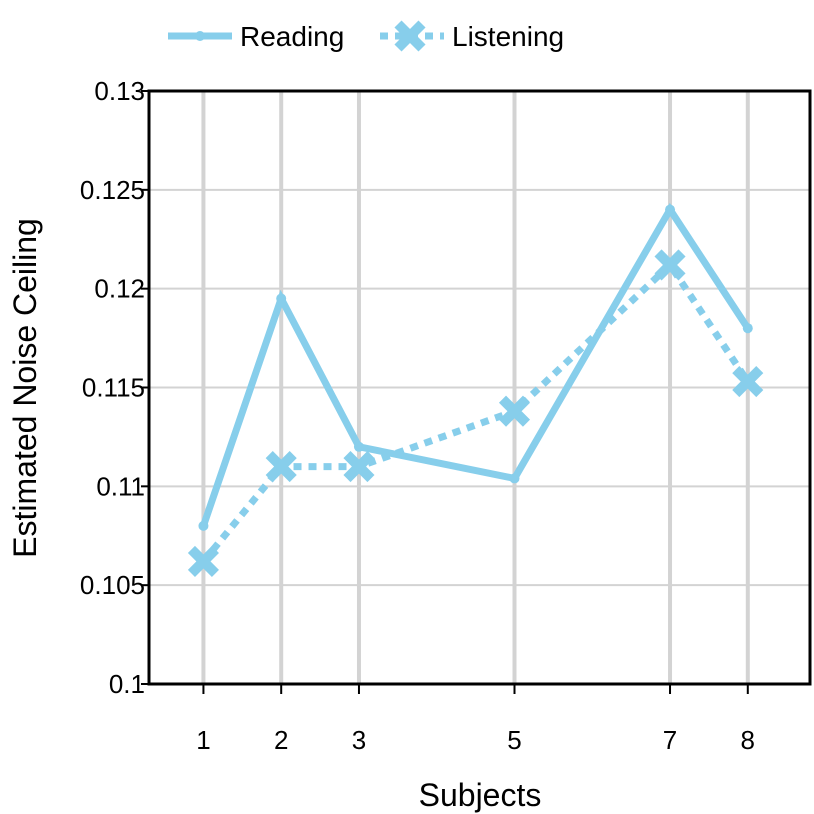 The image size is (814, 814). I want to click on x-axis: 1 2 3 5 7 8, so click(475, 719).